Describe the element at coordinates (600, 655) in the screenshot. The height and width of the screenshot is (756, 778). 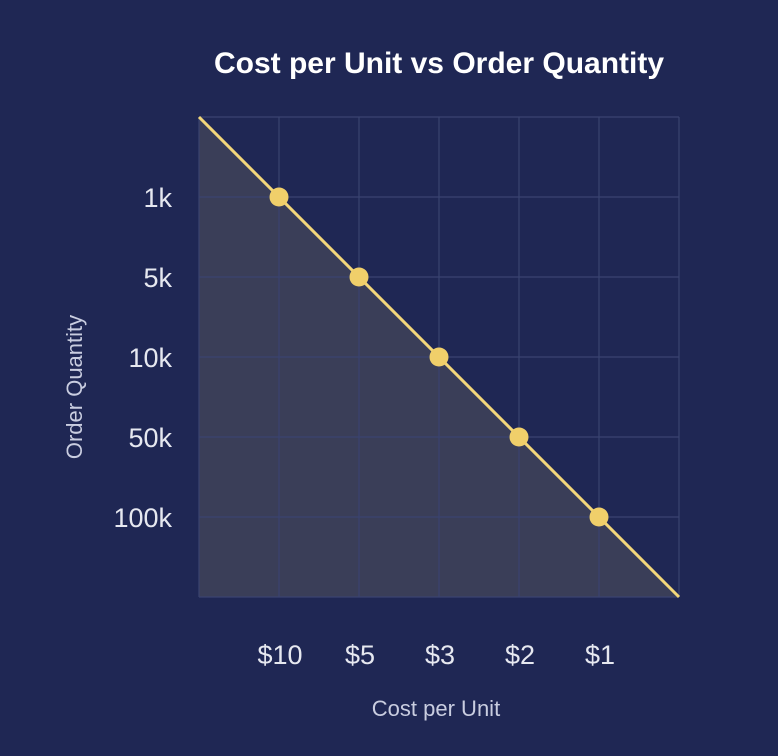
I see `x-tick-label: $1` at that location.